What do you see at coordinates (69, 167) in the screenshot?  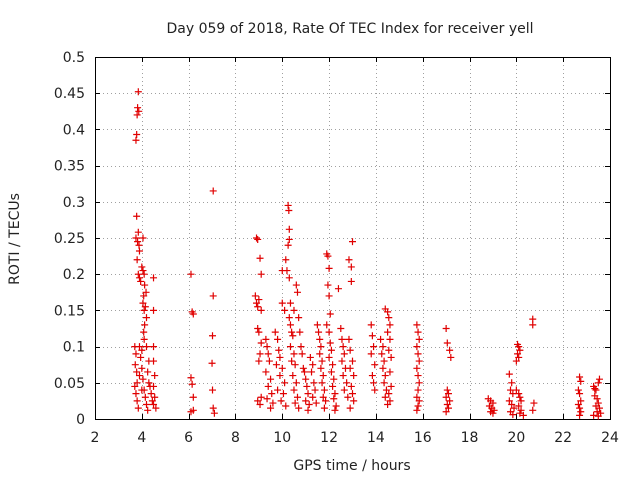 I see `y-tick-label: 0.35` at bounding box center [69, 167].